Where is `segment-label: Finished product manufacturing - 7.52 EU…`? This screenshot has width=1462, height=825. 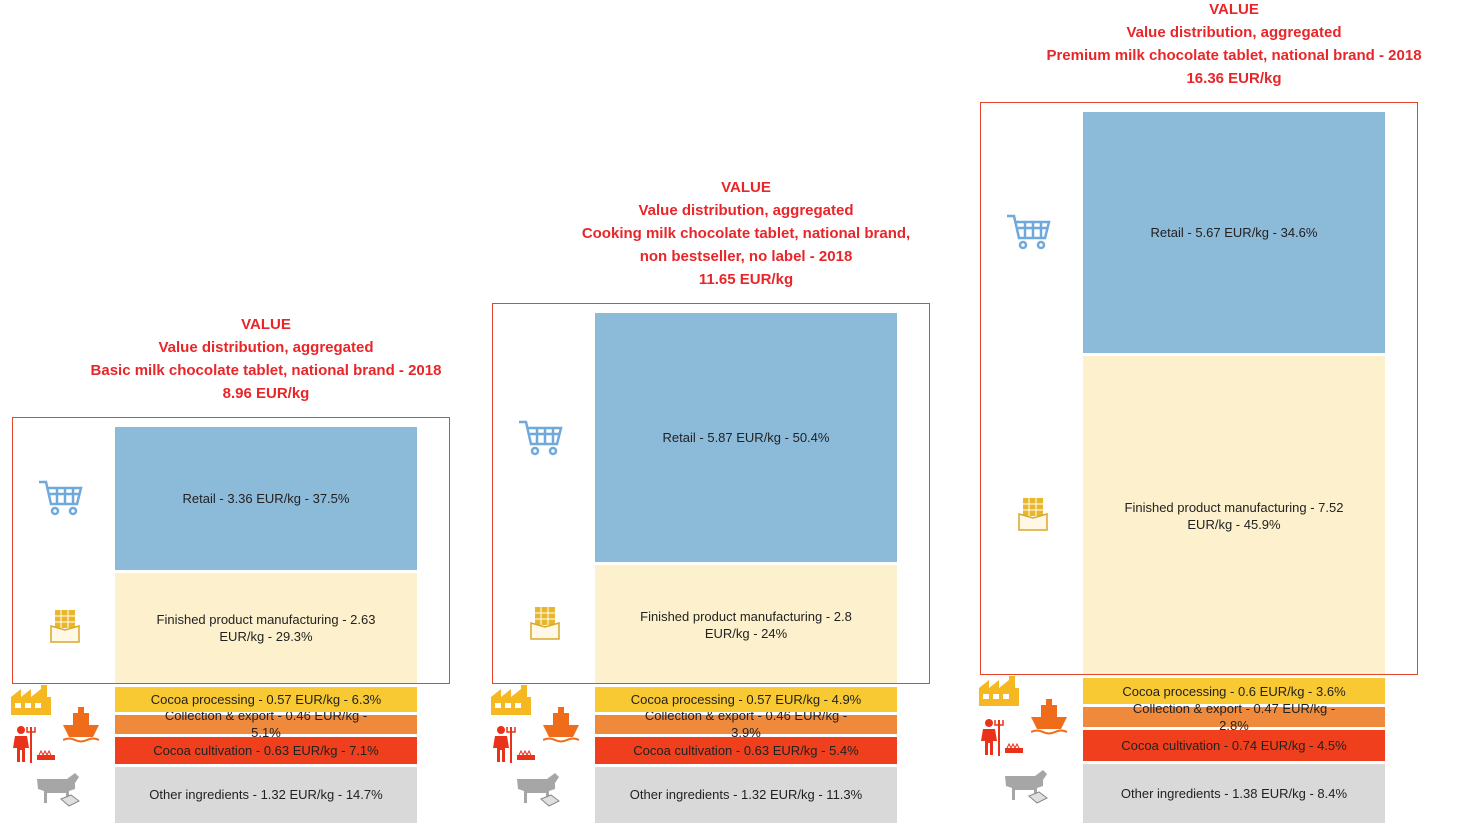
segment-label: Finished product manufacturing - 7.52 EU… is located at coordinates (1234, 515).